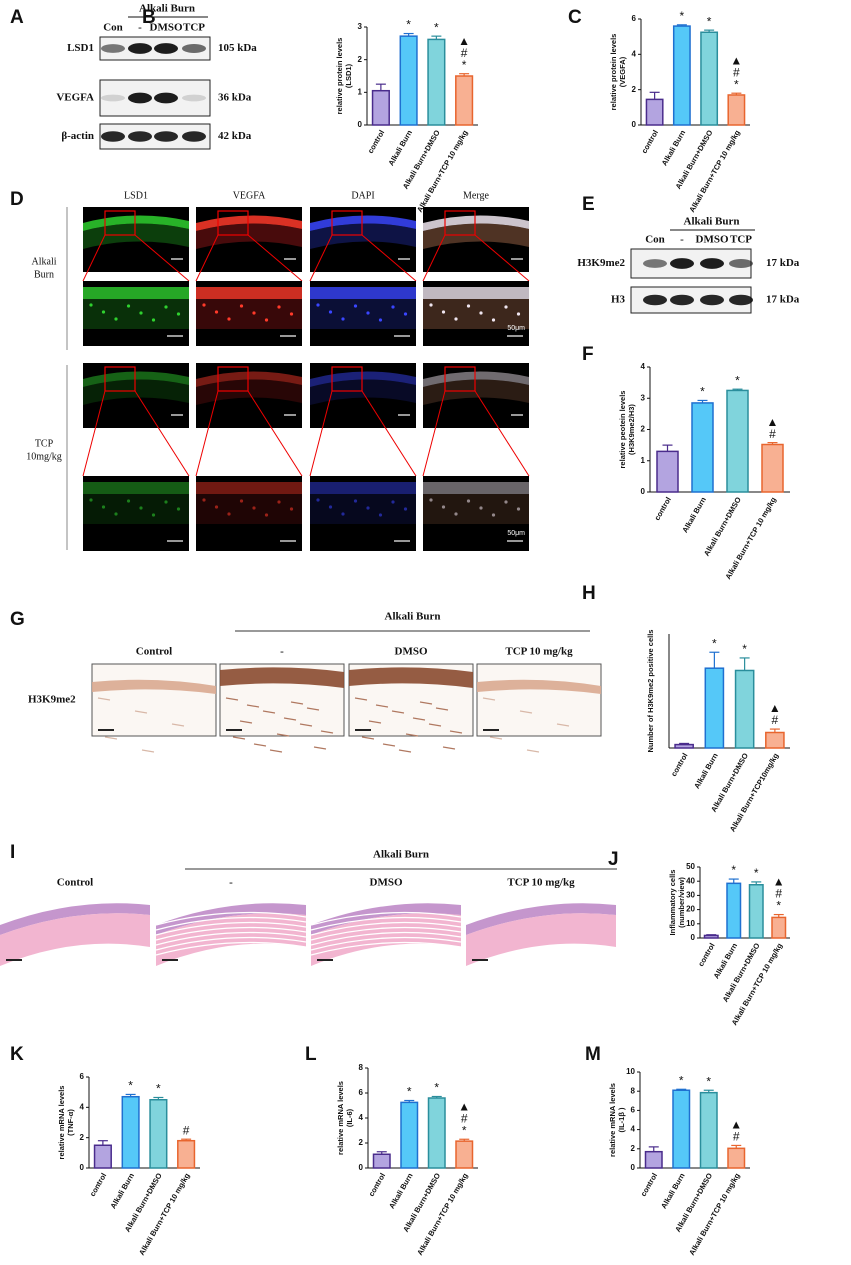  What do you see at coordinates (348, 75) in the screenshot?
I see `y-axis-label: (LSD1)` at bounding box center [348, 75].